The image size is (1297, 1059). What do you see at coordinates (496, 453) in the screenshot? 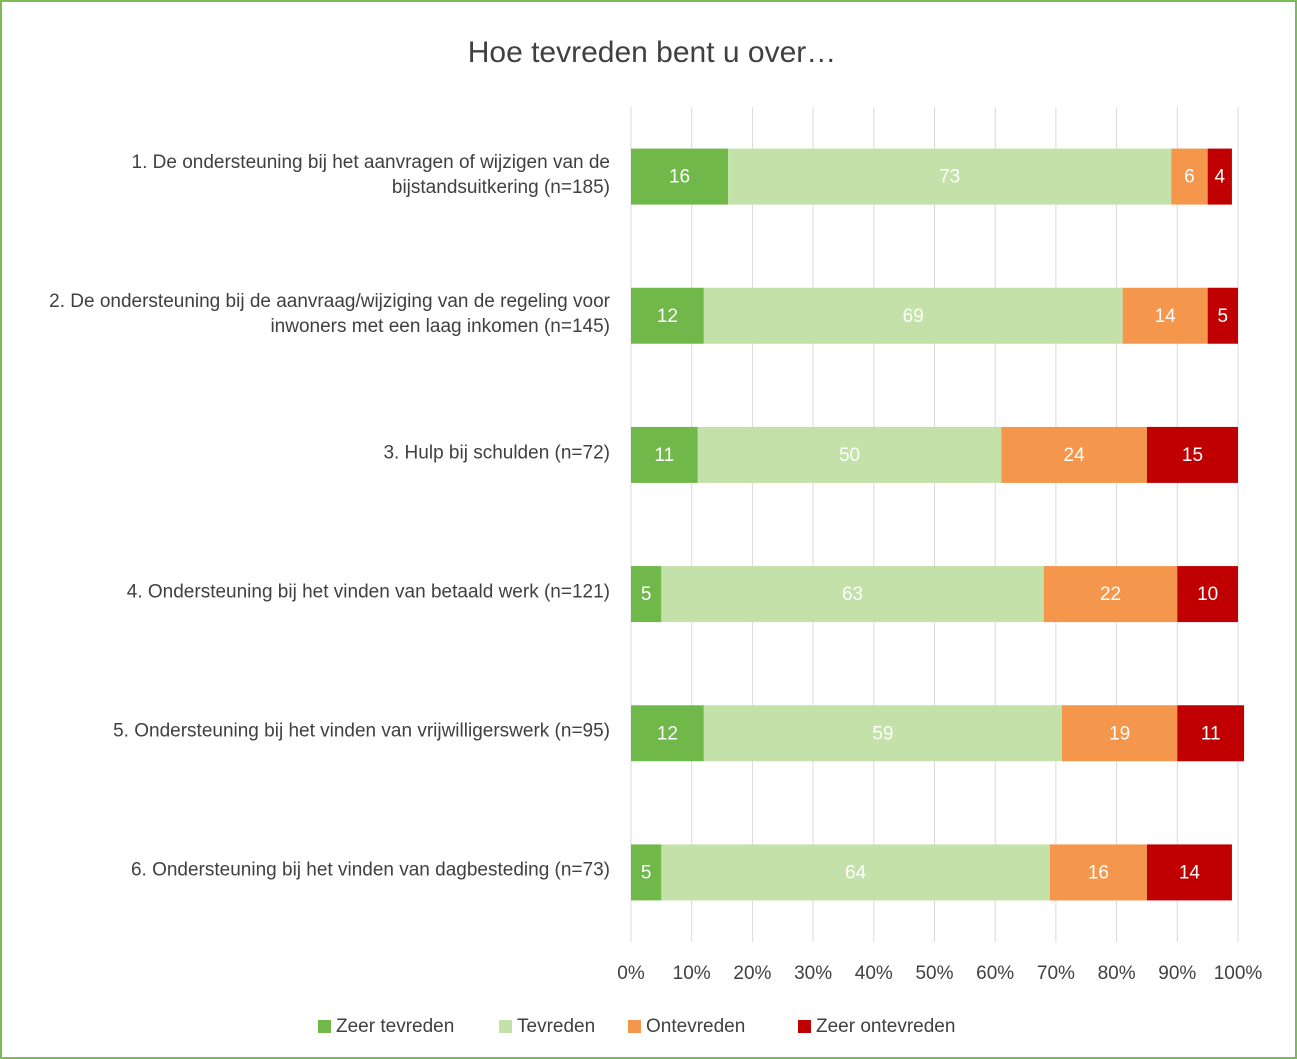
I see `category-label: 3. Hulp bij schulden (n=72)` at bounding box center [496, 453].